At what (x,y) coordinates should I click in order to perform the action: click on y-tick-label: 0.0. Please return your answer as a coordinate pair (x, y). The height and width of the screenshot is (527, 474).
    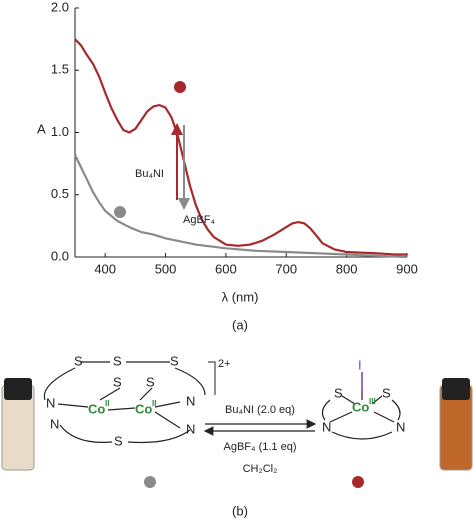
    Looking at the image, I should click on (60, 255).